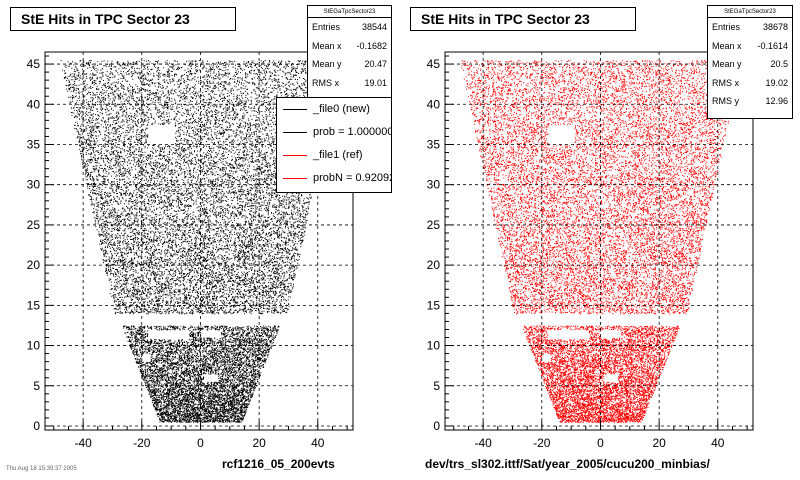 The width and height of the screenshot is (800, 480). I want to click on timestamp-text: Thu Aug 18 15:39:37 2005, so click(41, 469).